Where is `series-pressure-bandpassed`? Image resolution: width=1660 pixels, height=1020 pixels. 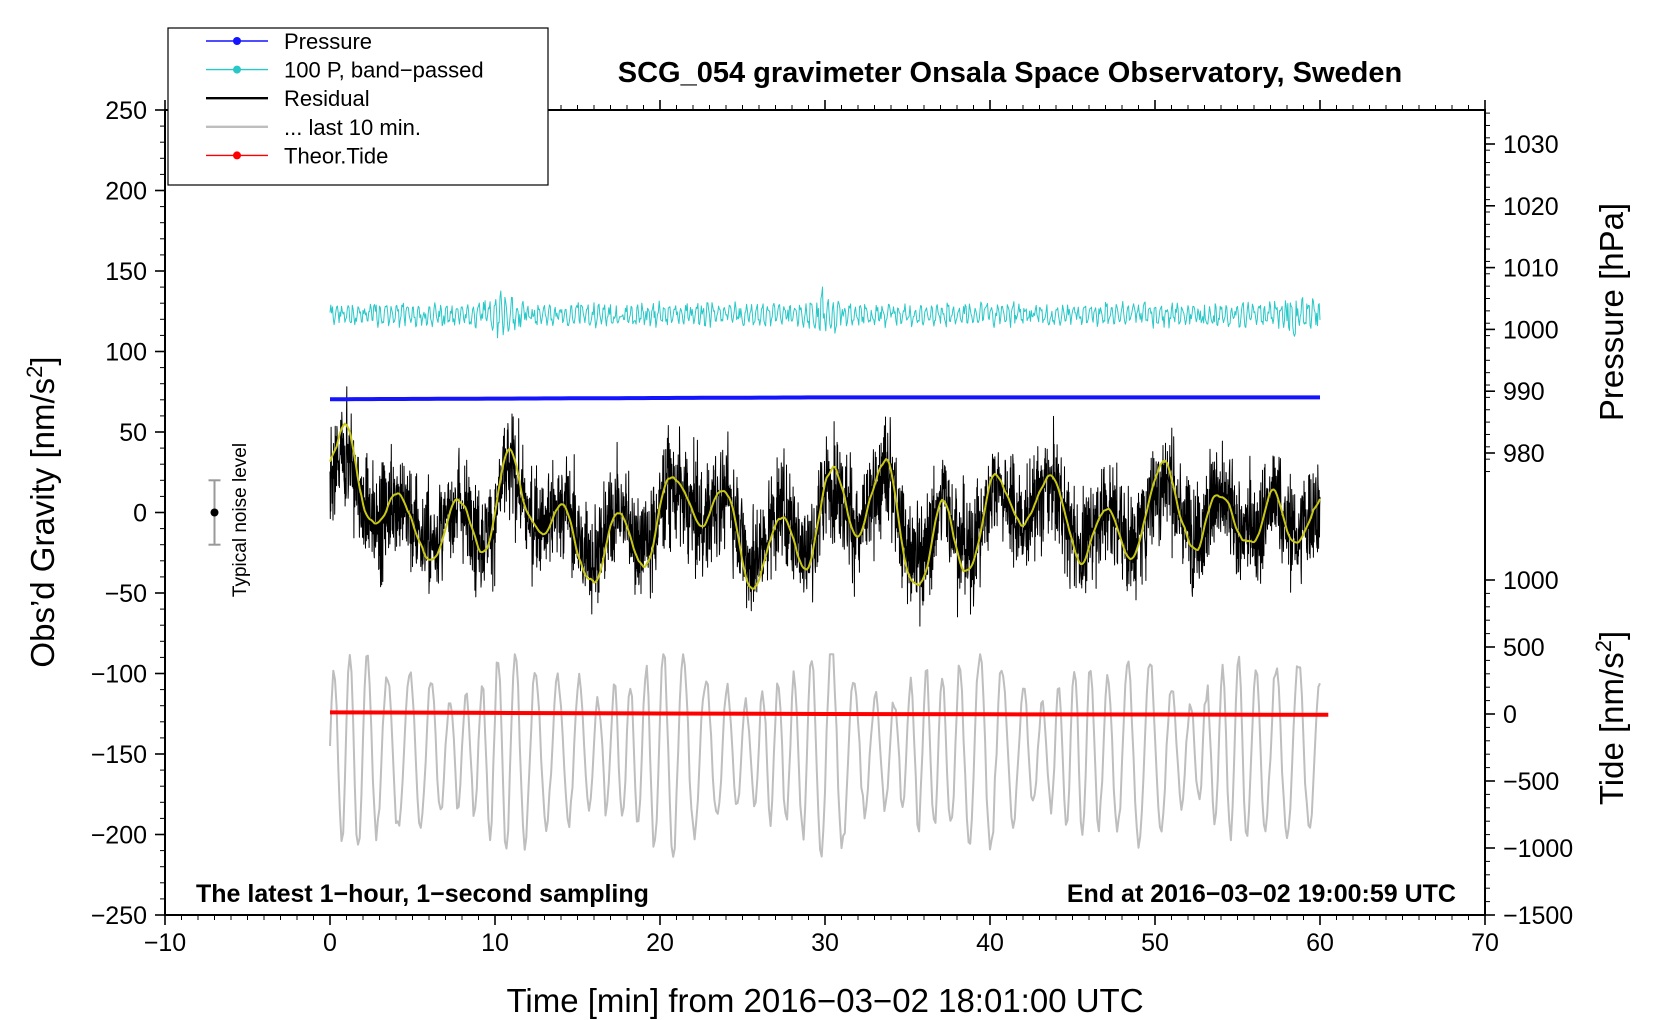
series-pressure-bandpassed is located at coordinates (825, 312).